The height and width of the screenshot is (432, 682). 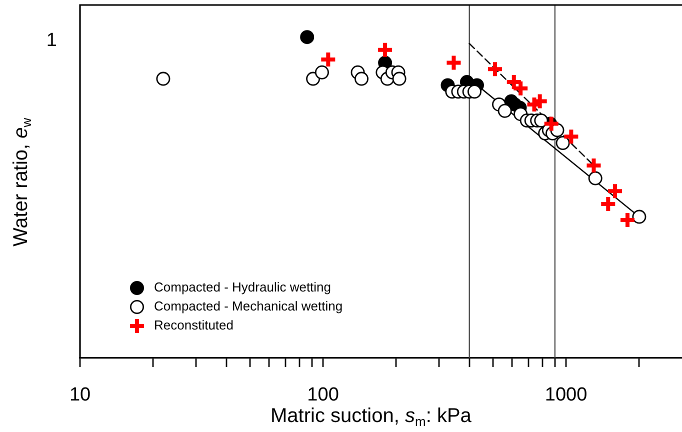 What do you see at coordinates (80, 395) in the screenshot?
I see `x-tick-label: 10` at bounding box center [80, 395].